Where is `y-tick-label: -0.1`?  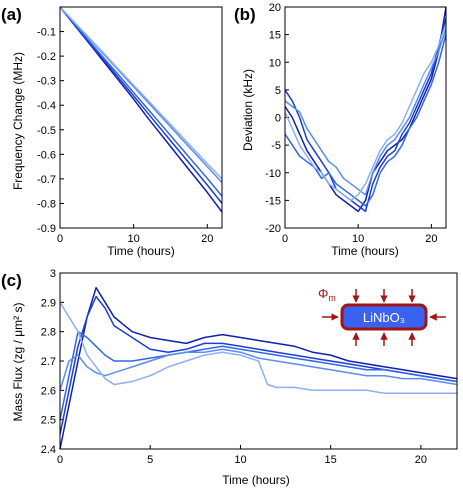 y-tick-label: -0.1 is located at coordinates (46, 33).